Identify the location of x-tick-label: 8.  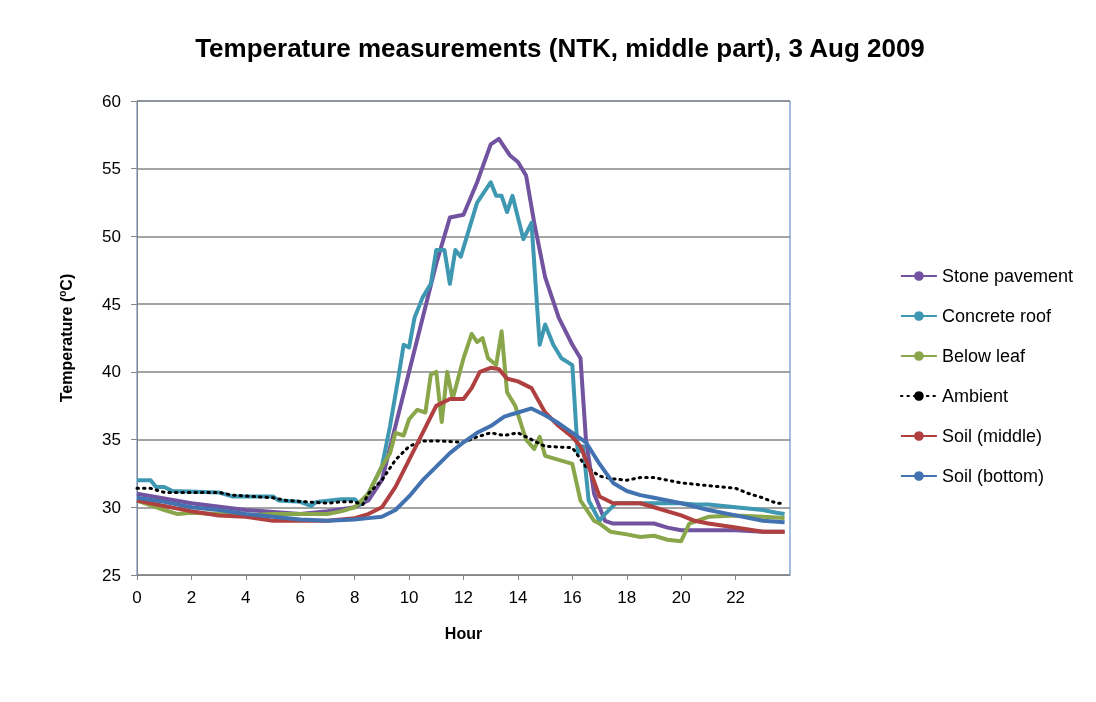
(354, 597).